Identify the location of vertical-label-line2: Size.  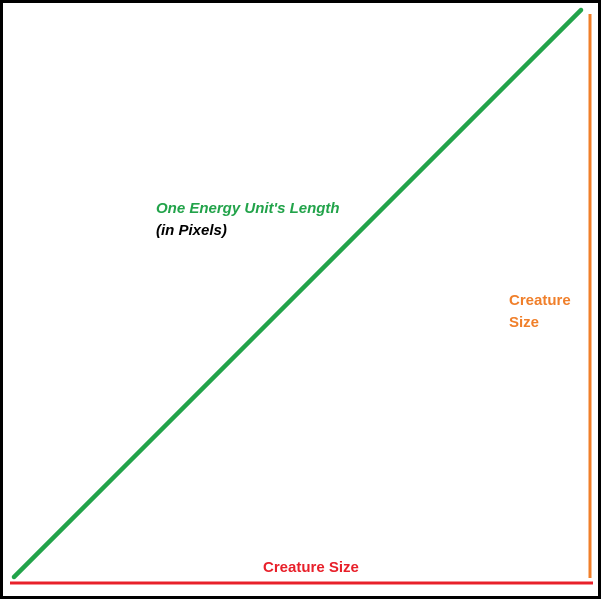
(524, 323).